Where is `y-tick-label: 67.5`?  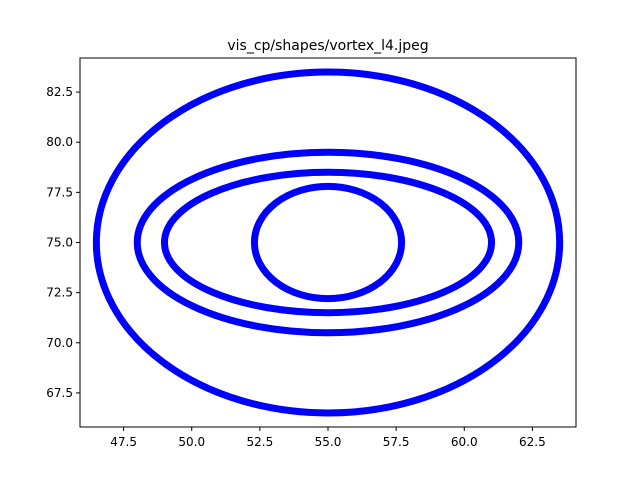 y-tick-label: 67.5 is located at coordinates (59, 393).